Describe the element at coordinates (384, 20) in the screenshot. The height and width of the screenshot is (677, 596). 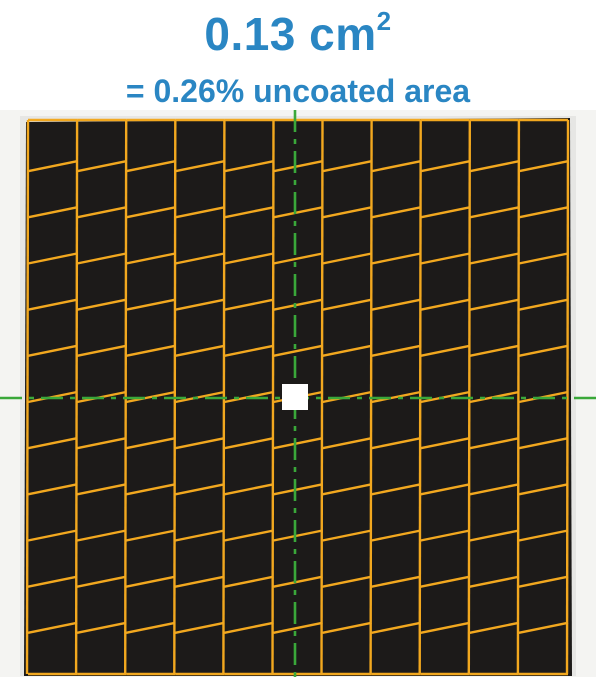
I see `area-unit-exponent: 2` at that location.